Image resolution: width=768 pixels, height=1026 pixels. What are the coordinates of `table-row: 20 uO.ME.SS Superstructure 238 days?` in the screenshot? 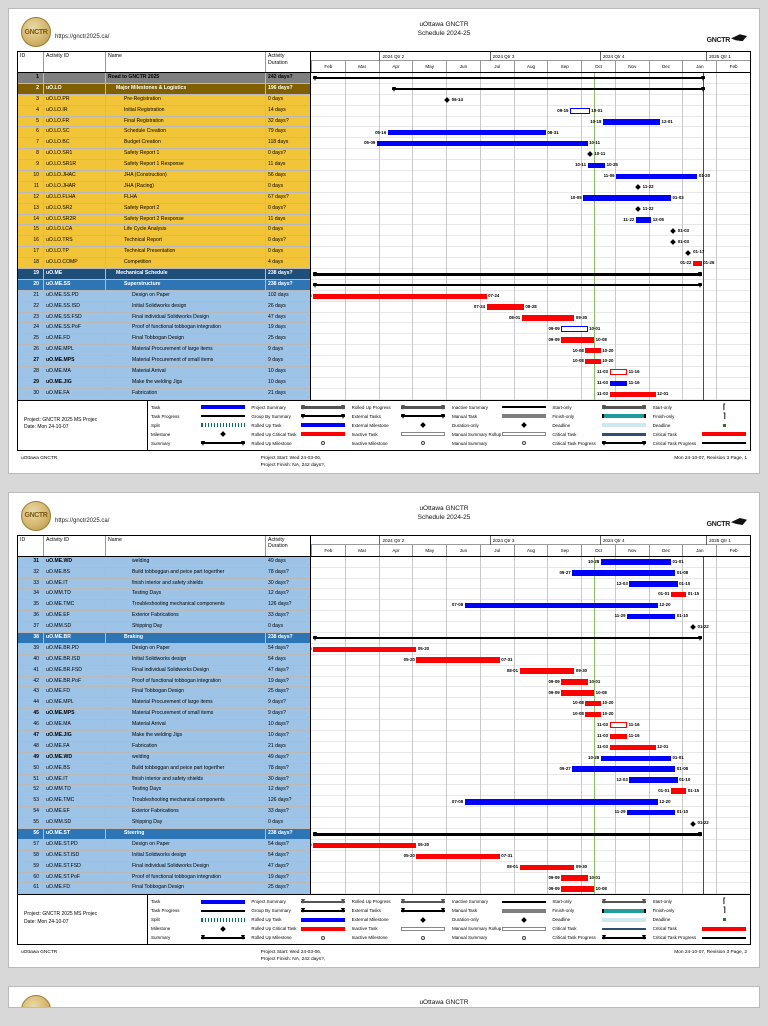 It's located at (164, 285).